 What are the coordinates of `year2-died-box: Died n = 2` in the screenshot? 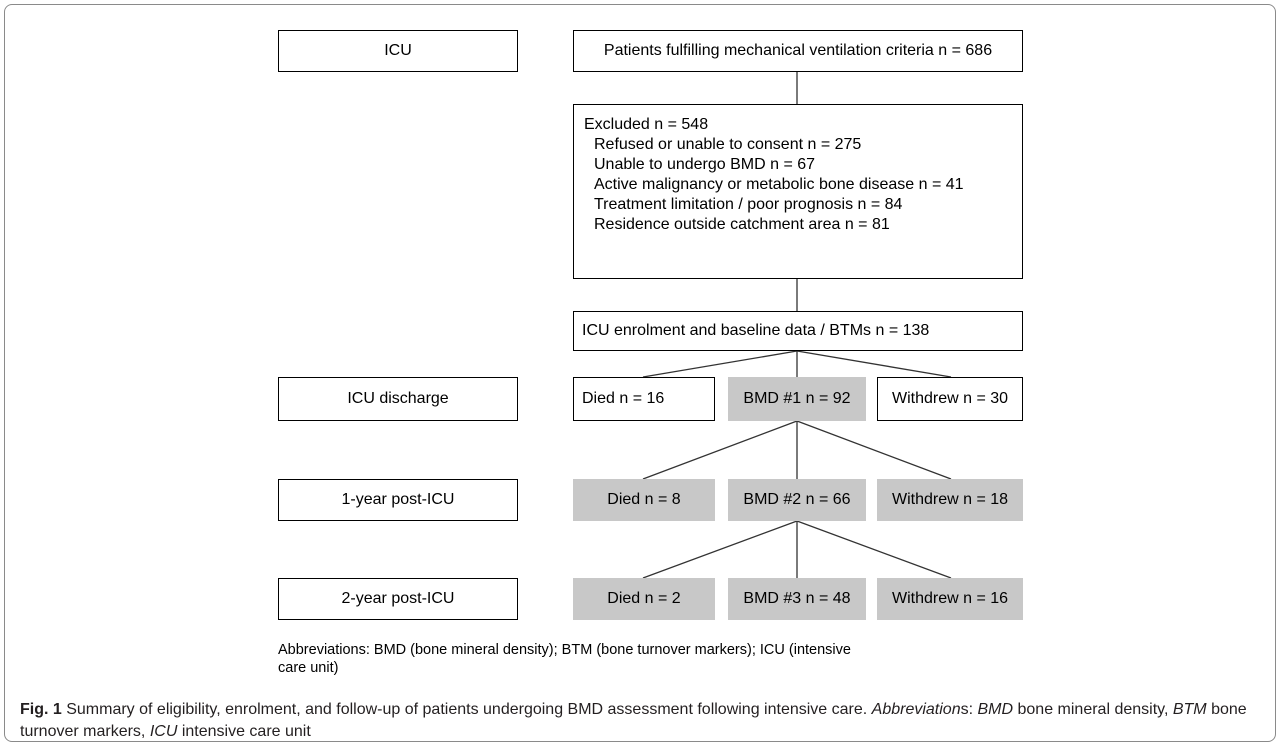 It's located at (644, 599).